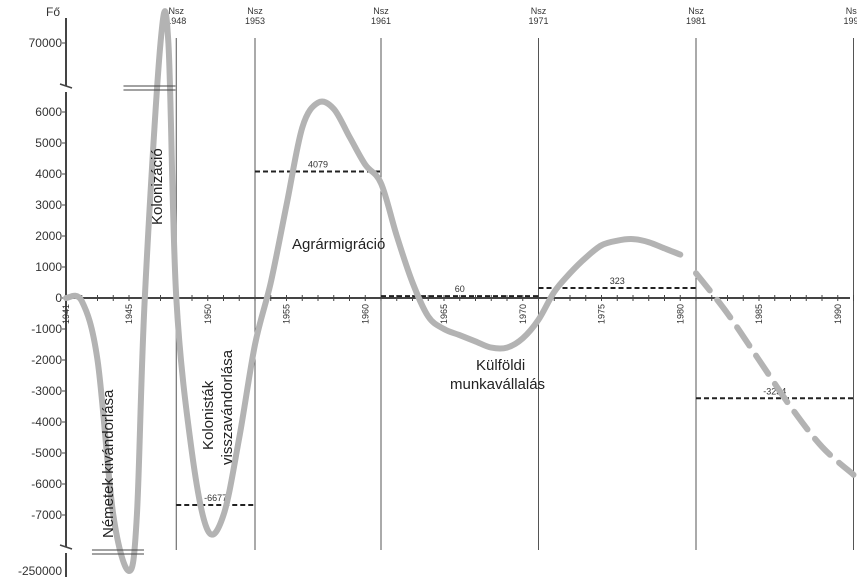  I want to click on label-kulfoldi-2: munkavállalás, so click(497, 384).